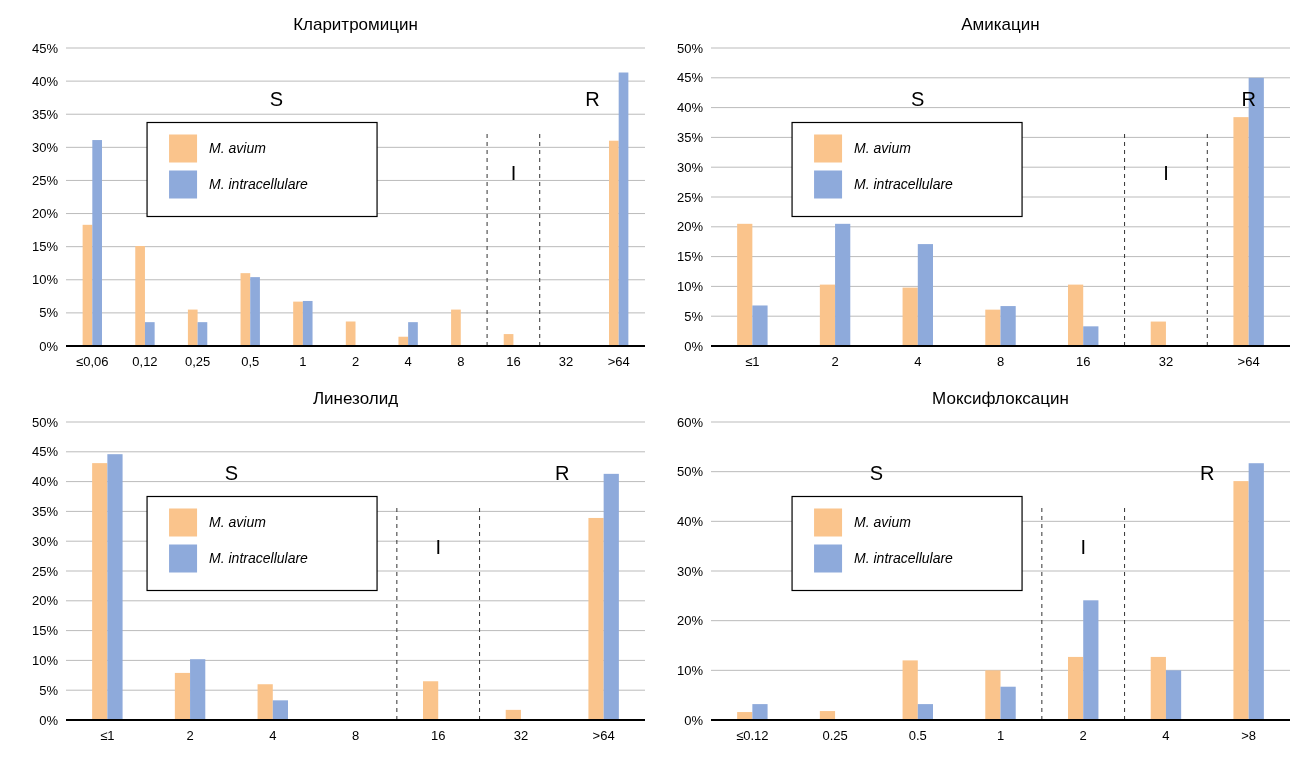  What do you see at coordinates (92, 361) in the screenshot?
I see `x-tick-label: ≤0,06` at bounding box center [92, 361].